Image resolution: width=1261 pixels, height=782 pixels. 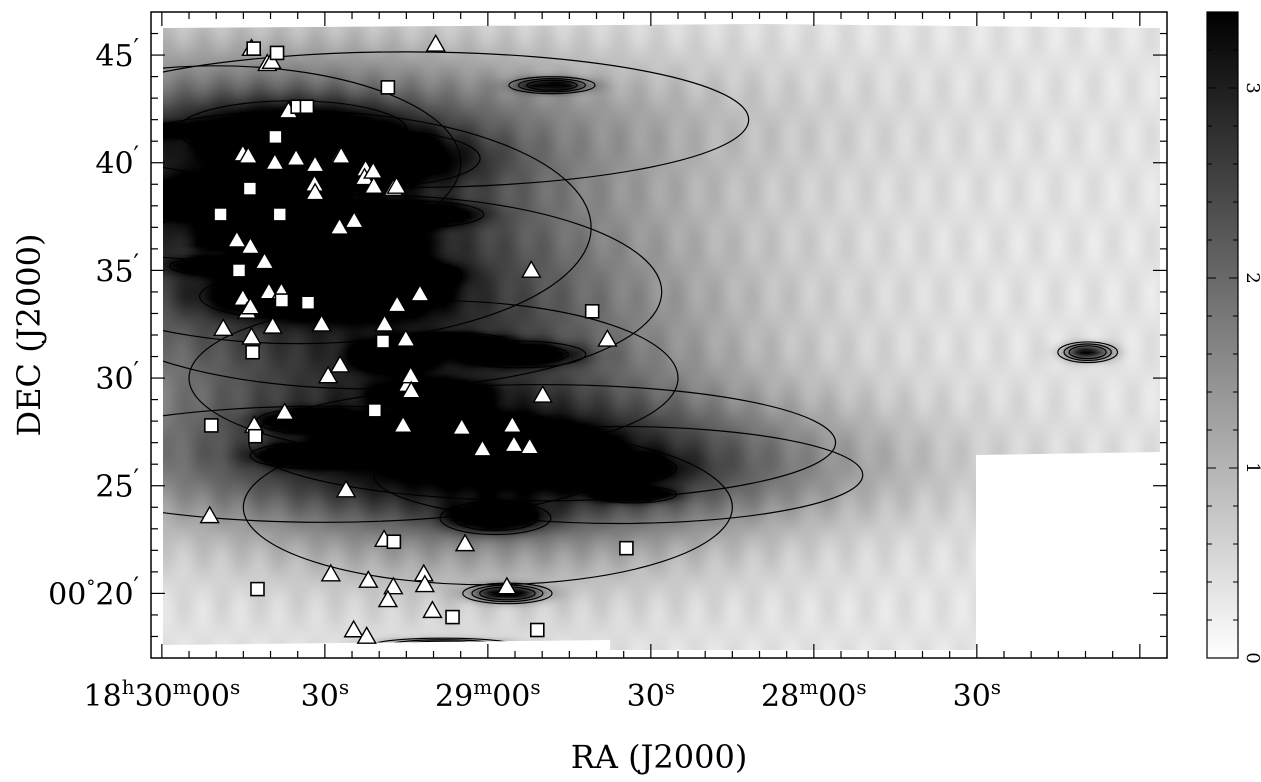 What do you see at coordinates (814, 694) in the screenshot?
I see `x-tick-label: 28m00s` at bounding box center [814, 694].